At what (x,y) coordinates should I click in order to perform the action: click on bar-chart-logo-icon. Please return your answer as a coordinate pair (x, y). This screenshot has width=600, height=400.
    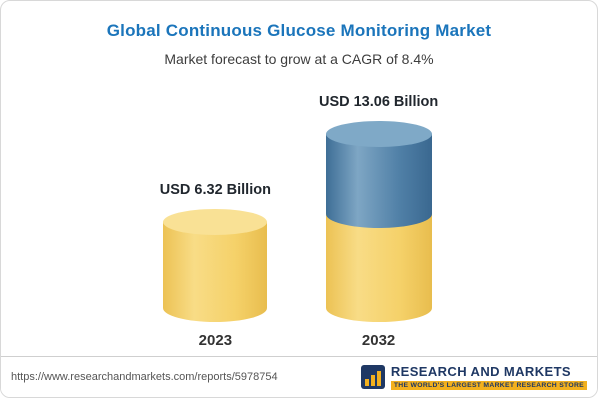
    Looking at the image, I should click on (372, 377).